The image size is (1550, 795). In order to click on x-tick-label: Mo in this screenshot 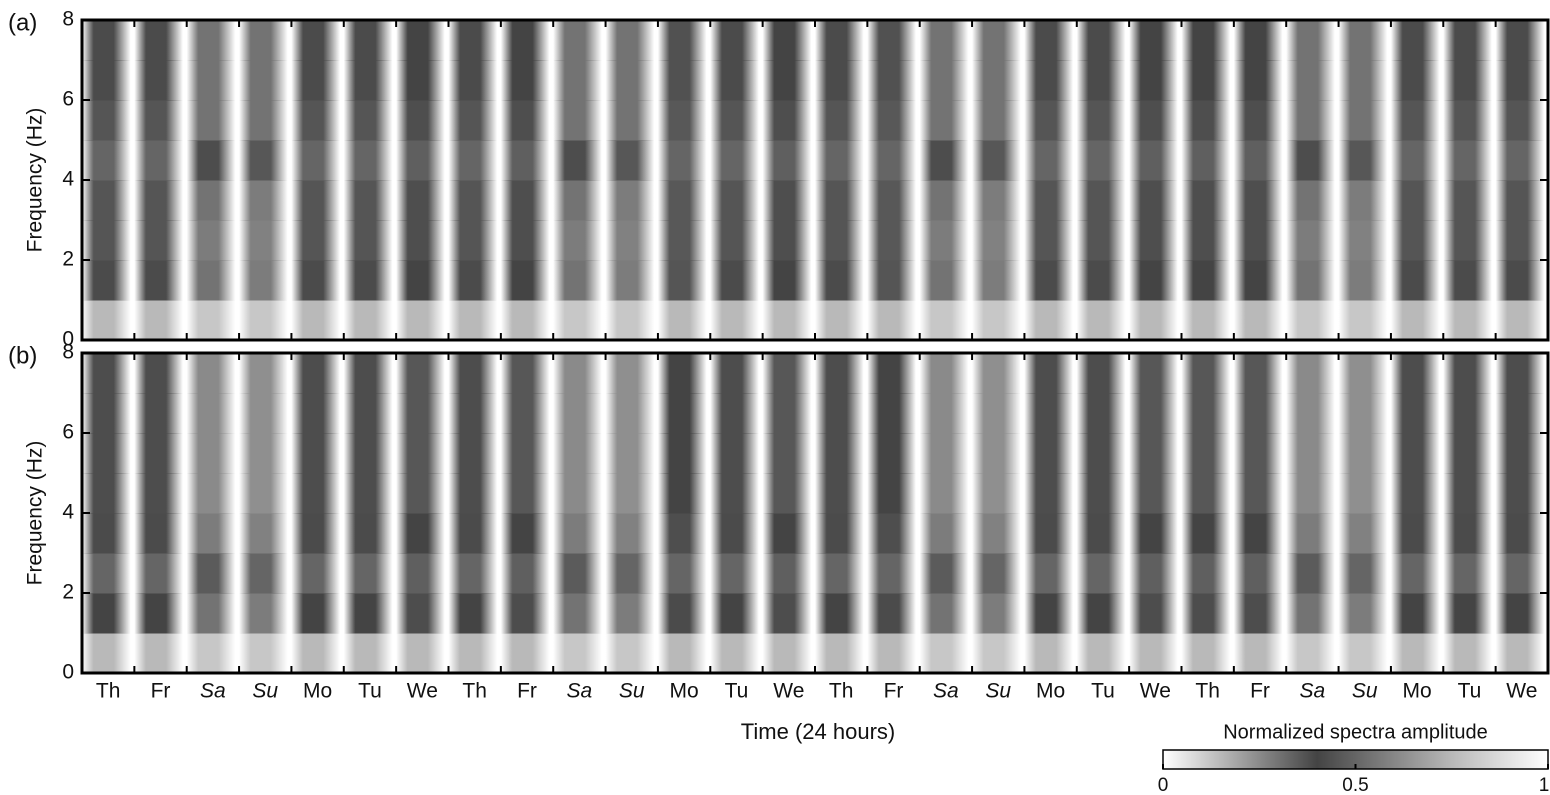, I will do `click(684, 691)`.